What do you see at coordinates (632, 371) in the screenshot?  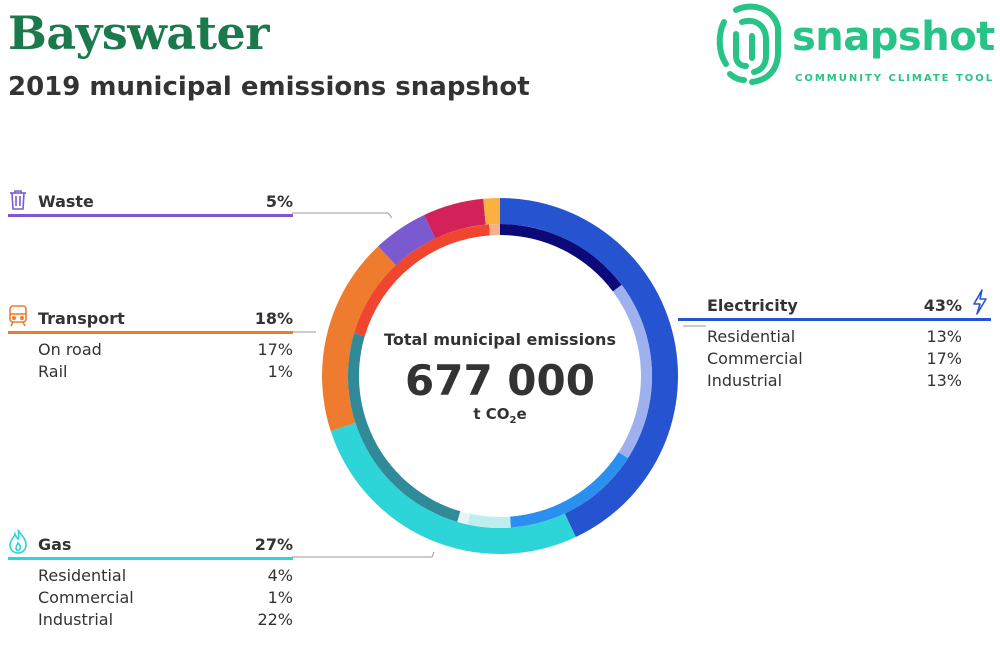 I see `donut-subslice-electricity-commercial` at bounding box center [632, 371].